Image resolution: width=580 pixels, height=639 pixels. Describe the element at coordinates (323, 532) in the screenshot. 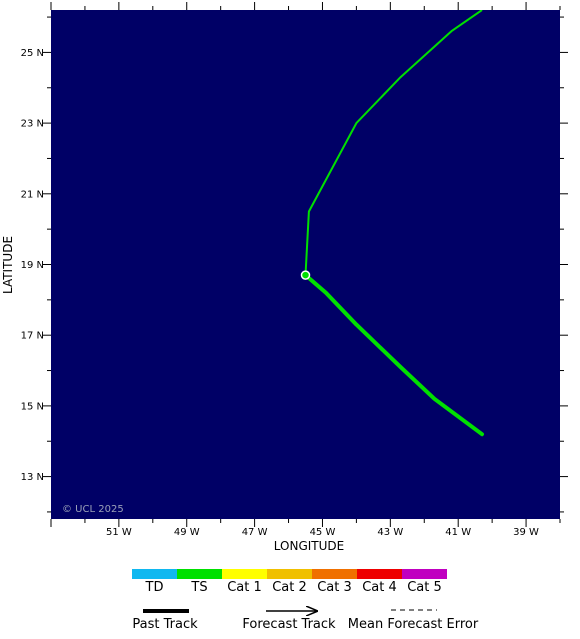

I see `longitude-tick-label: 45 W` at that location.